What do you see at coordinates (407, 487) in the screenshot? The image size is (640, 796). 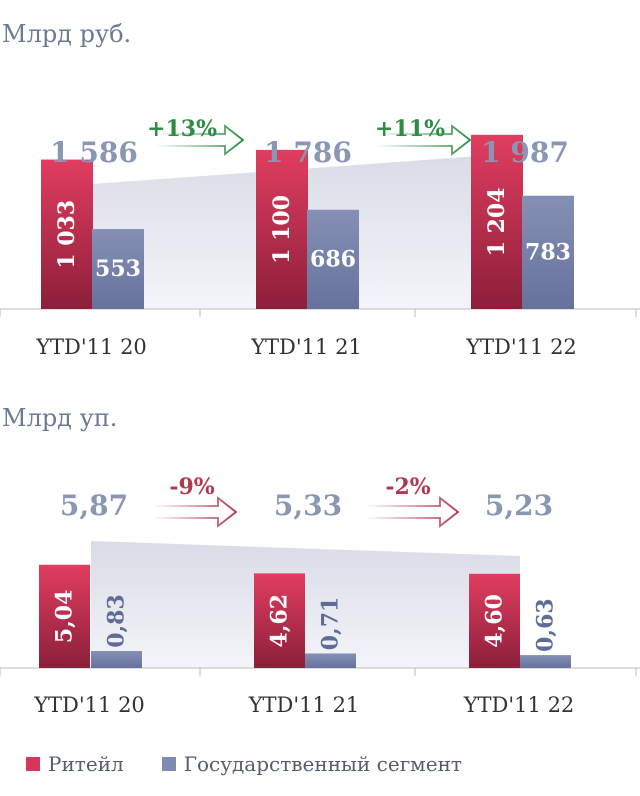 I see `chart2-growth-label-1: -2%` at bounding box center [407, 487].